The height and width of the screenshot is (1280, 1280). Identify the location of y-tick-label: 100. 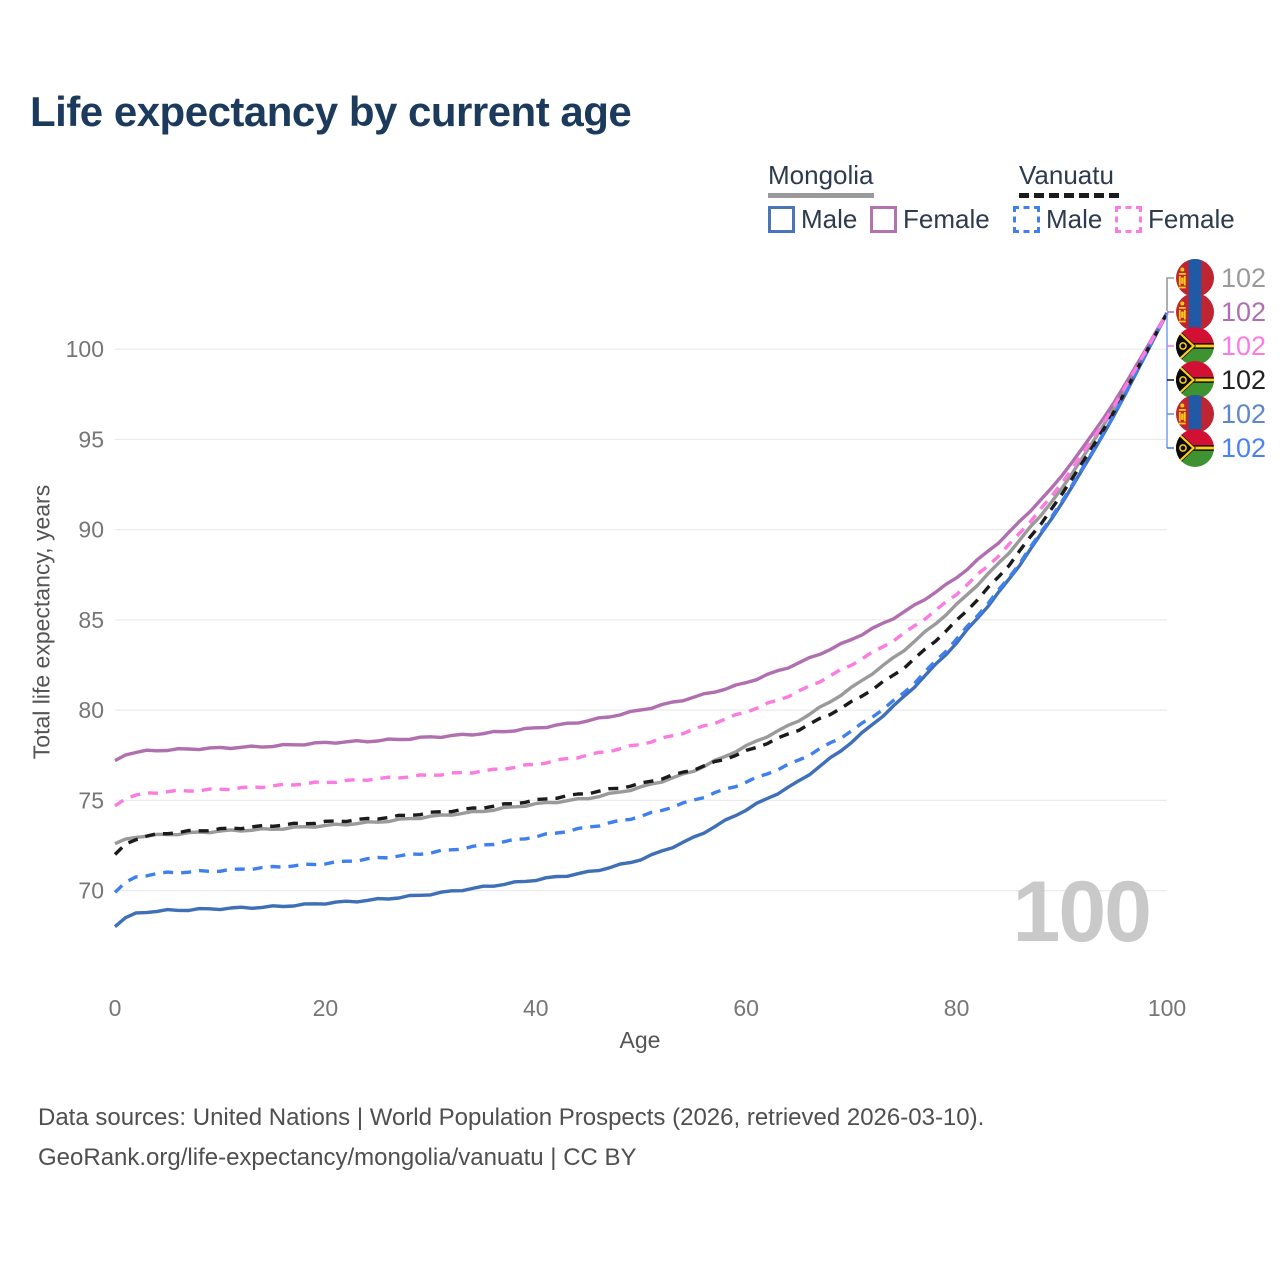
(85, 349).